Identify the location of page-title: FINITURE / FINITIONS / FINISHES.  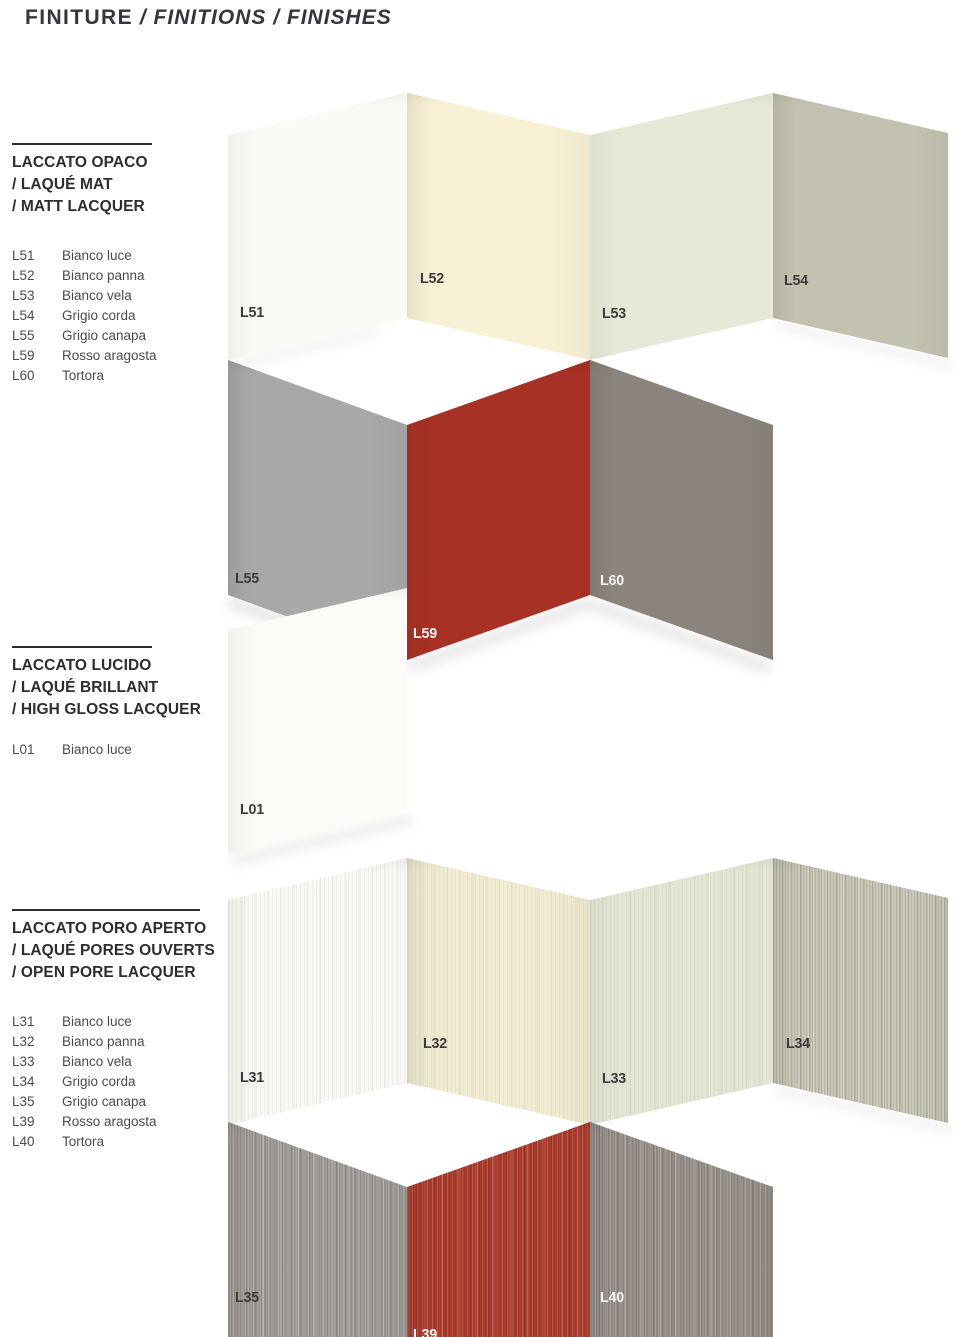
(208, 18).